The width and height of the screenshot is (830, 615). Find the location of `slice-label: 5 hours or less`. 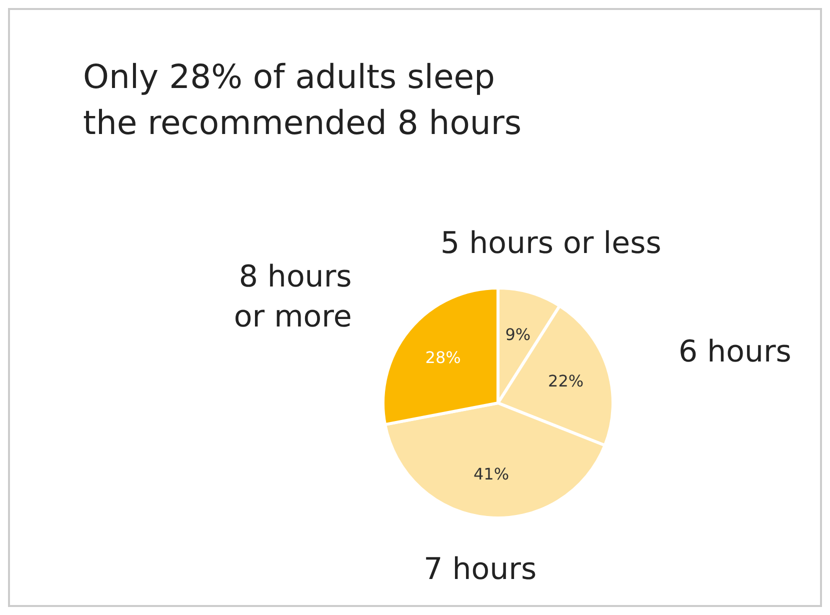

slice-label: 5 hours or less is located at coordinates (551, 242).